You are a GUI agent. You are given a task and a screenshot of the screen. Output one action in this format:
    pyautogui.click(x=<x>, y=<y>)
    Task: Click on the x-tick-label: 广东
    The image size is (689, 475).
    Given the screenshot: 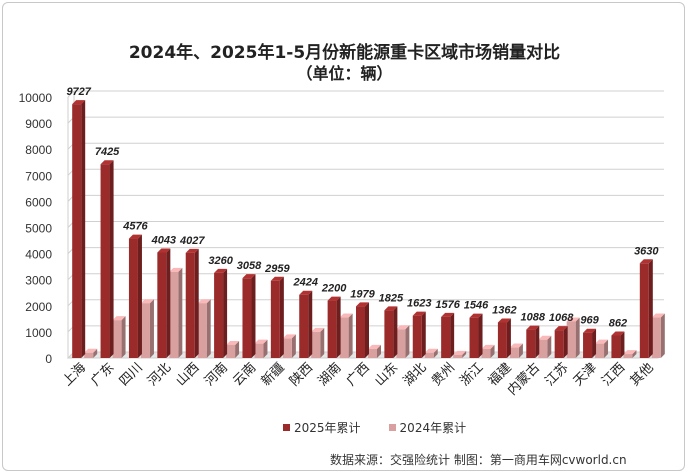 What is the action you would take?
    pyautogui.click(x=102, y=374)
    